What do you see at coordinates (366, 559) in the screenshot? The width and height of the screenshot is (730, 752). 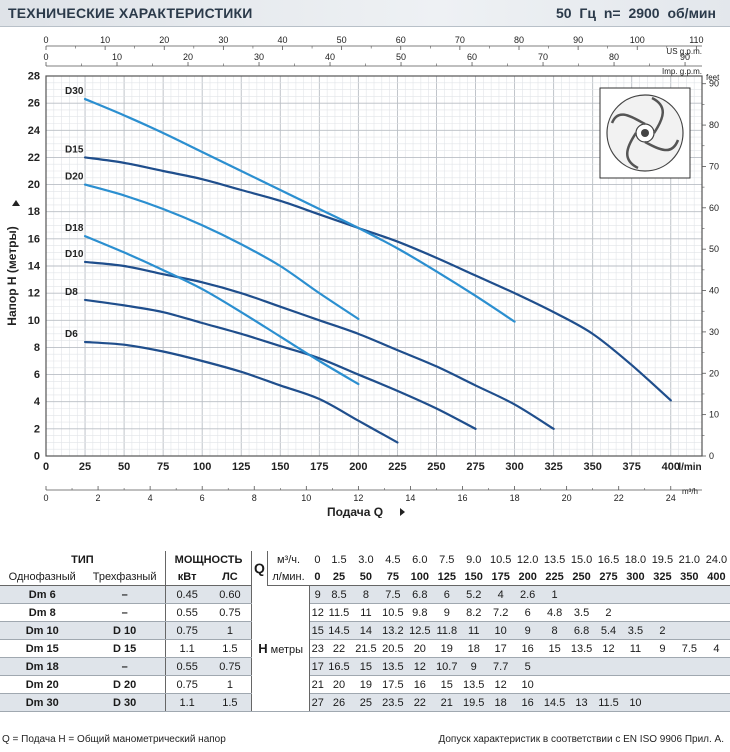 I see `q-m3h-value: 3.0` at bounding box center [366, 559].